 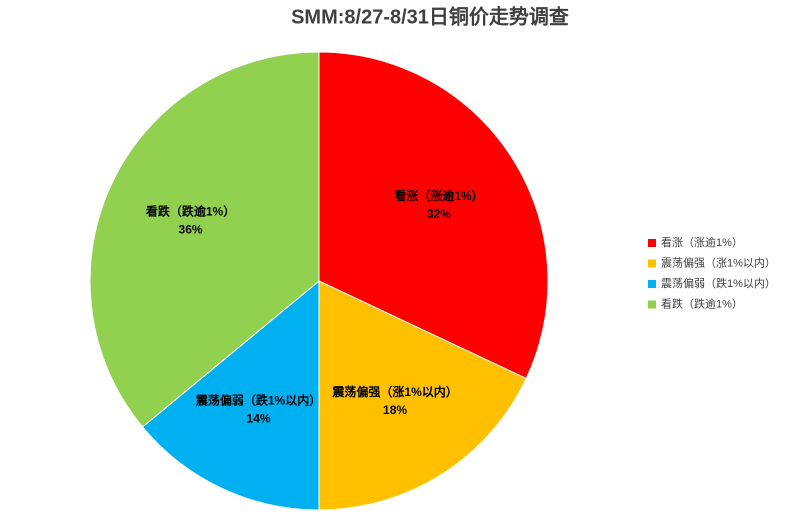 I want to click on legend-label: 看跌（跌逾1%）, so click(x=702, y=303).